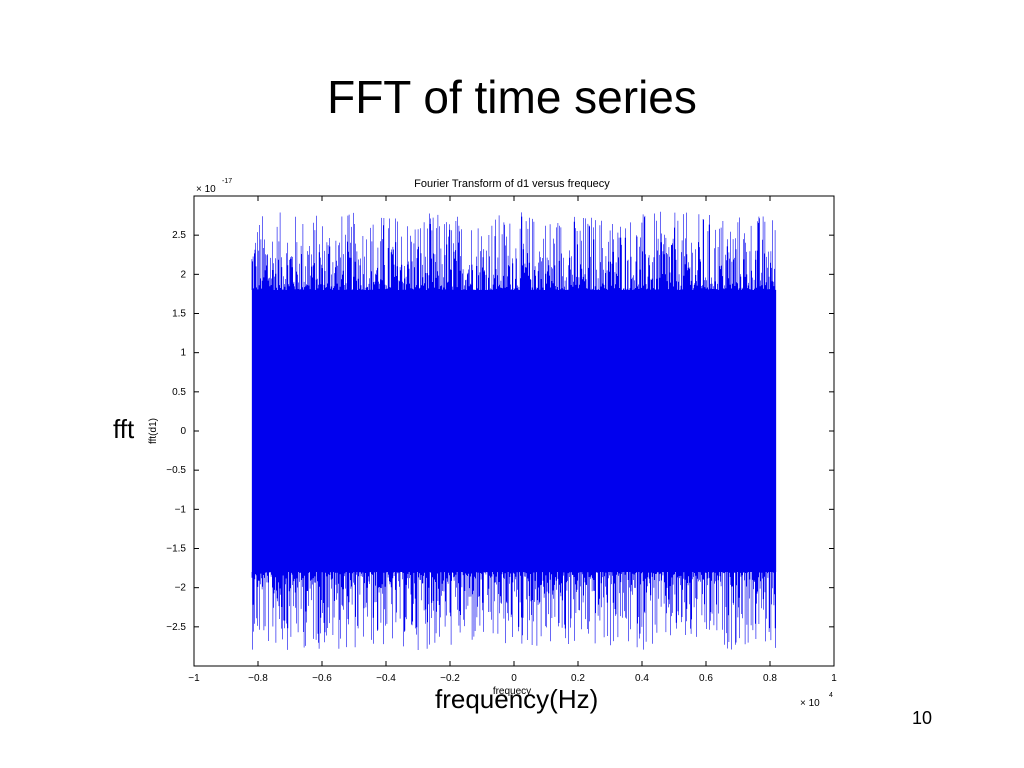  What do you see at coordinates (227, 181) in the screenshot?
I see `y-exponent: -17` at bounding box center [227, 181].